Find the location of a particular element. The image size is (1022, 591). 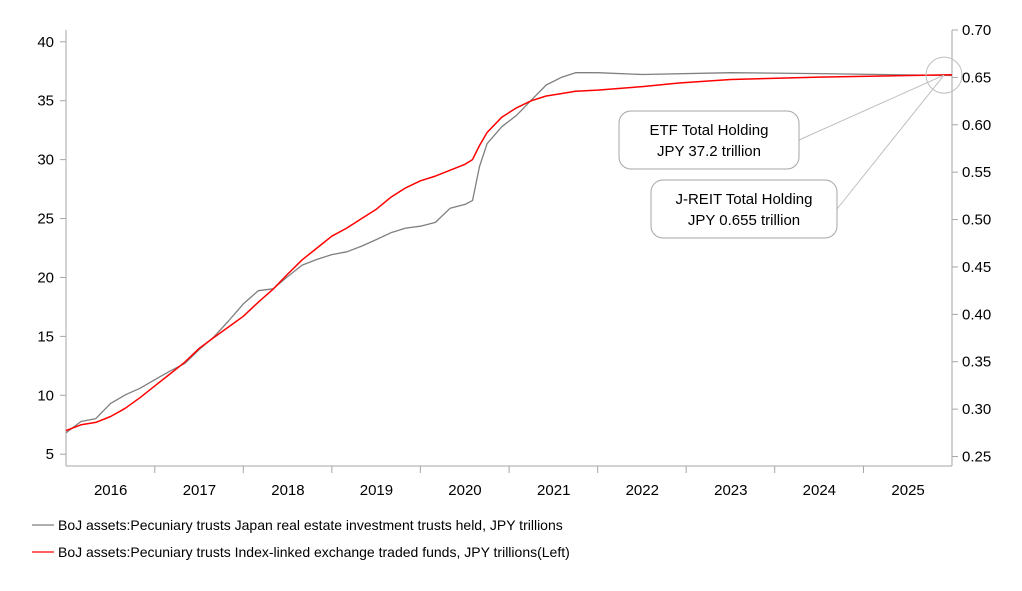

x-tick-label: 2021 is located at coordinates (553, 490).